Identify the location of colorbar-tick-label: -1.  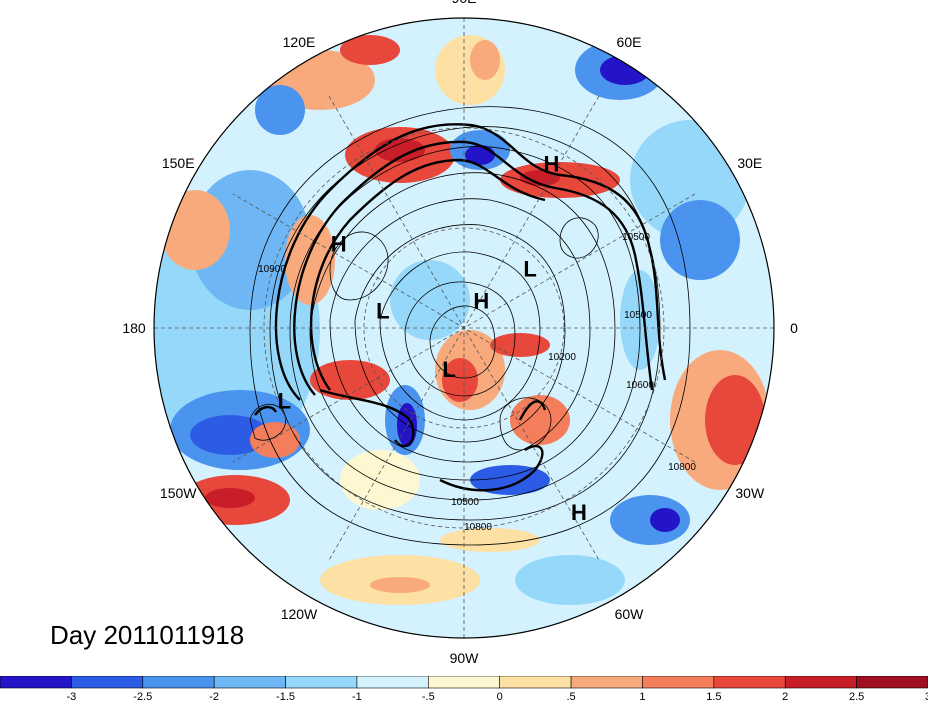
(357, 696).